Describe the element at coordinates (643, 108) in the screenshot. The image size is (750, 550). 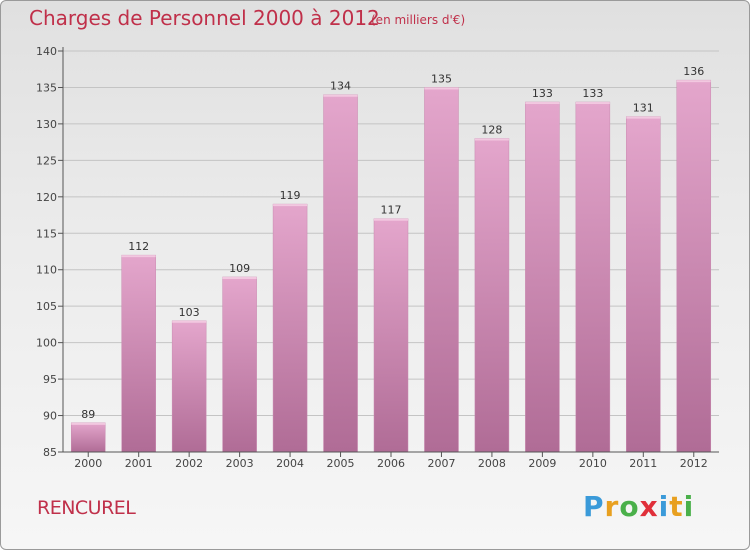
I see `data-label: 131` at that location.